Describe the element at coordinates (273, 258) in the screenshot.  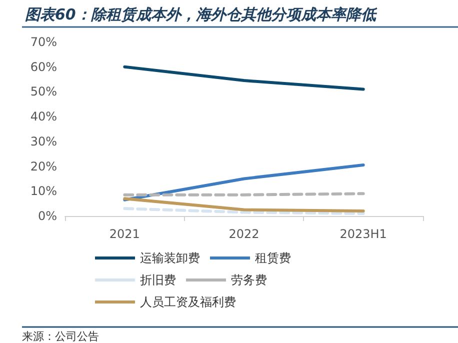
I see `legend-label: 租赁费` at that location.